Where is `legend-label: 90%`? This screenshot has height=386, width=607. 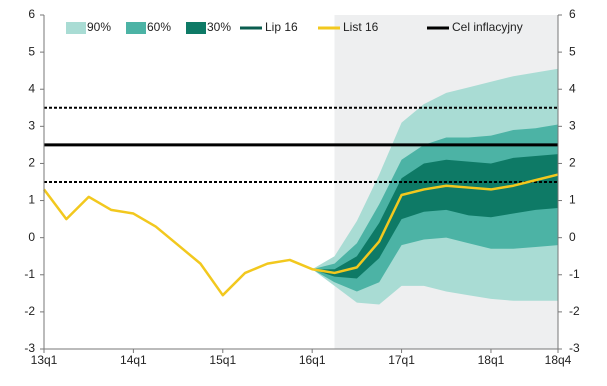 legend-label: 90% is located at coordinates (99, 27).